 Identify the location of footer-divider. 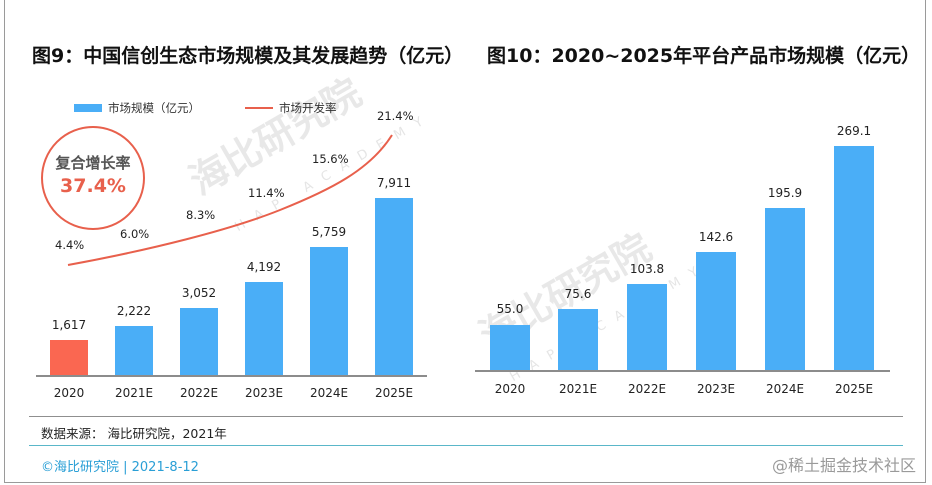
(466, 445).